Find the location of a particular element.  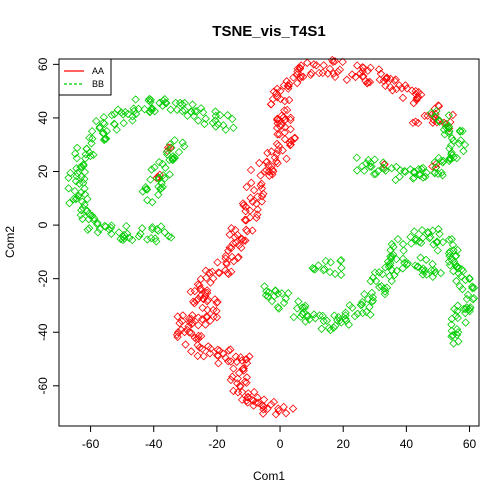

y-axis: -60 -40 -20 0 20 40 60 is located at coordinates (47, 225).